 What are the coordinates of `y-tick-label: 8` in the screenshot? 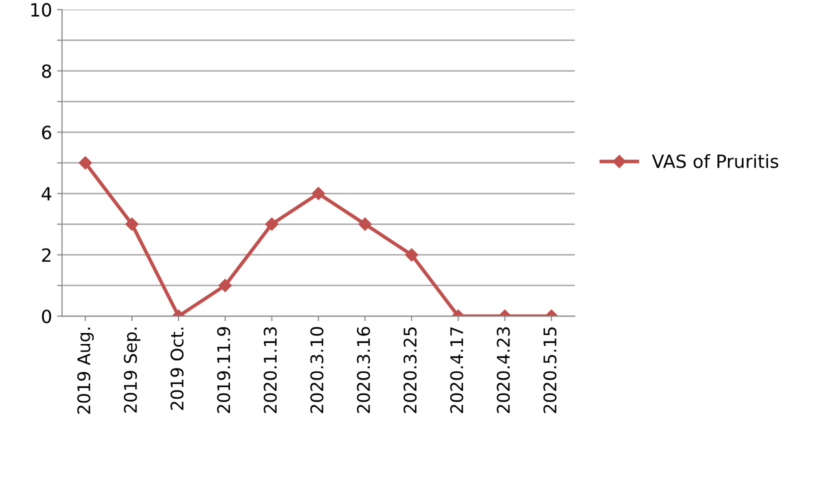 It's located at (47, 71).